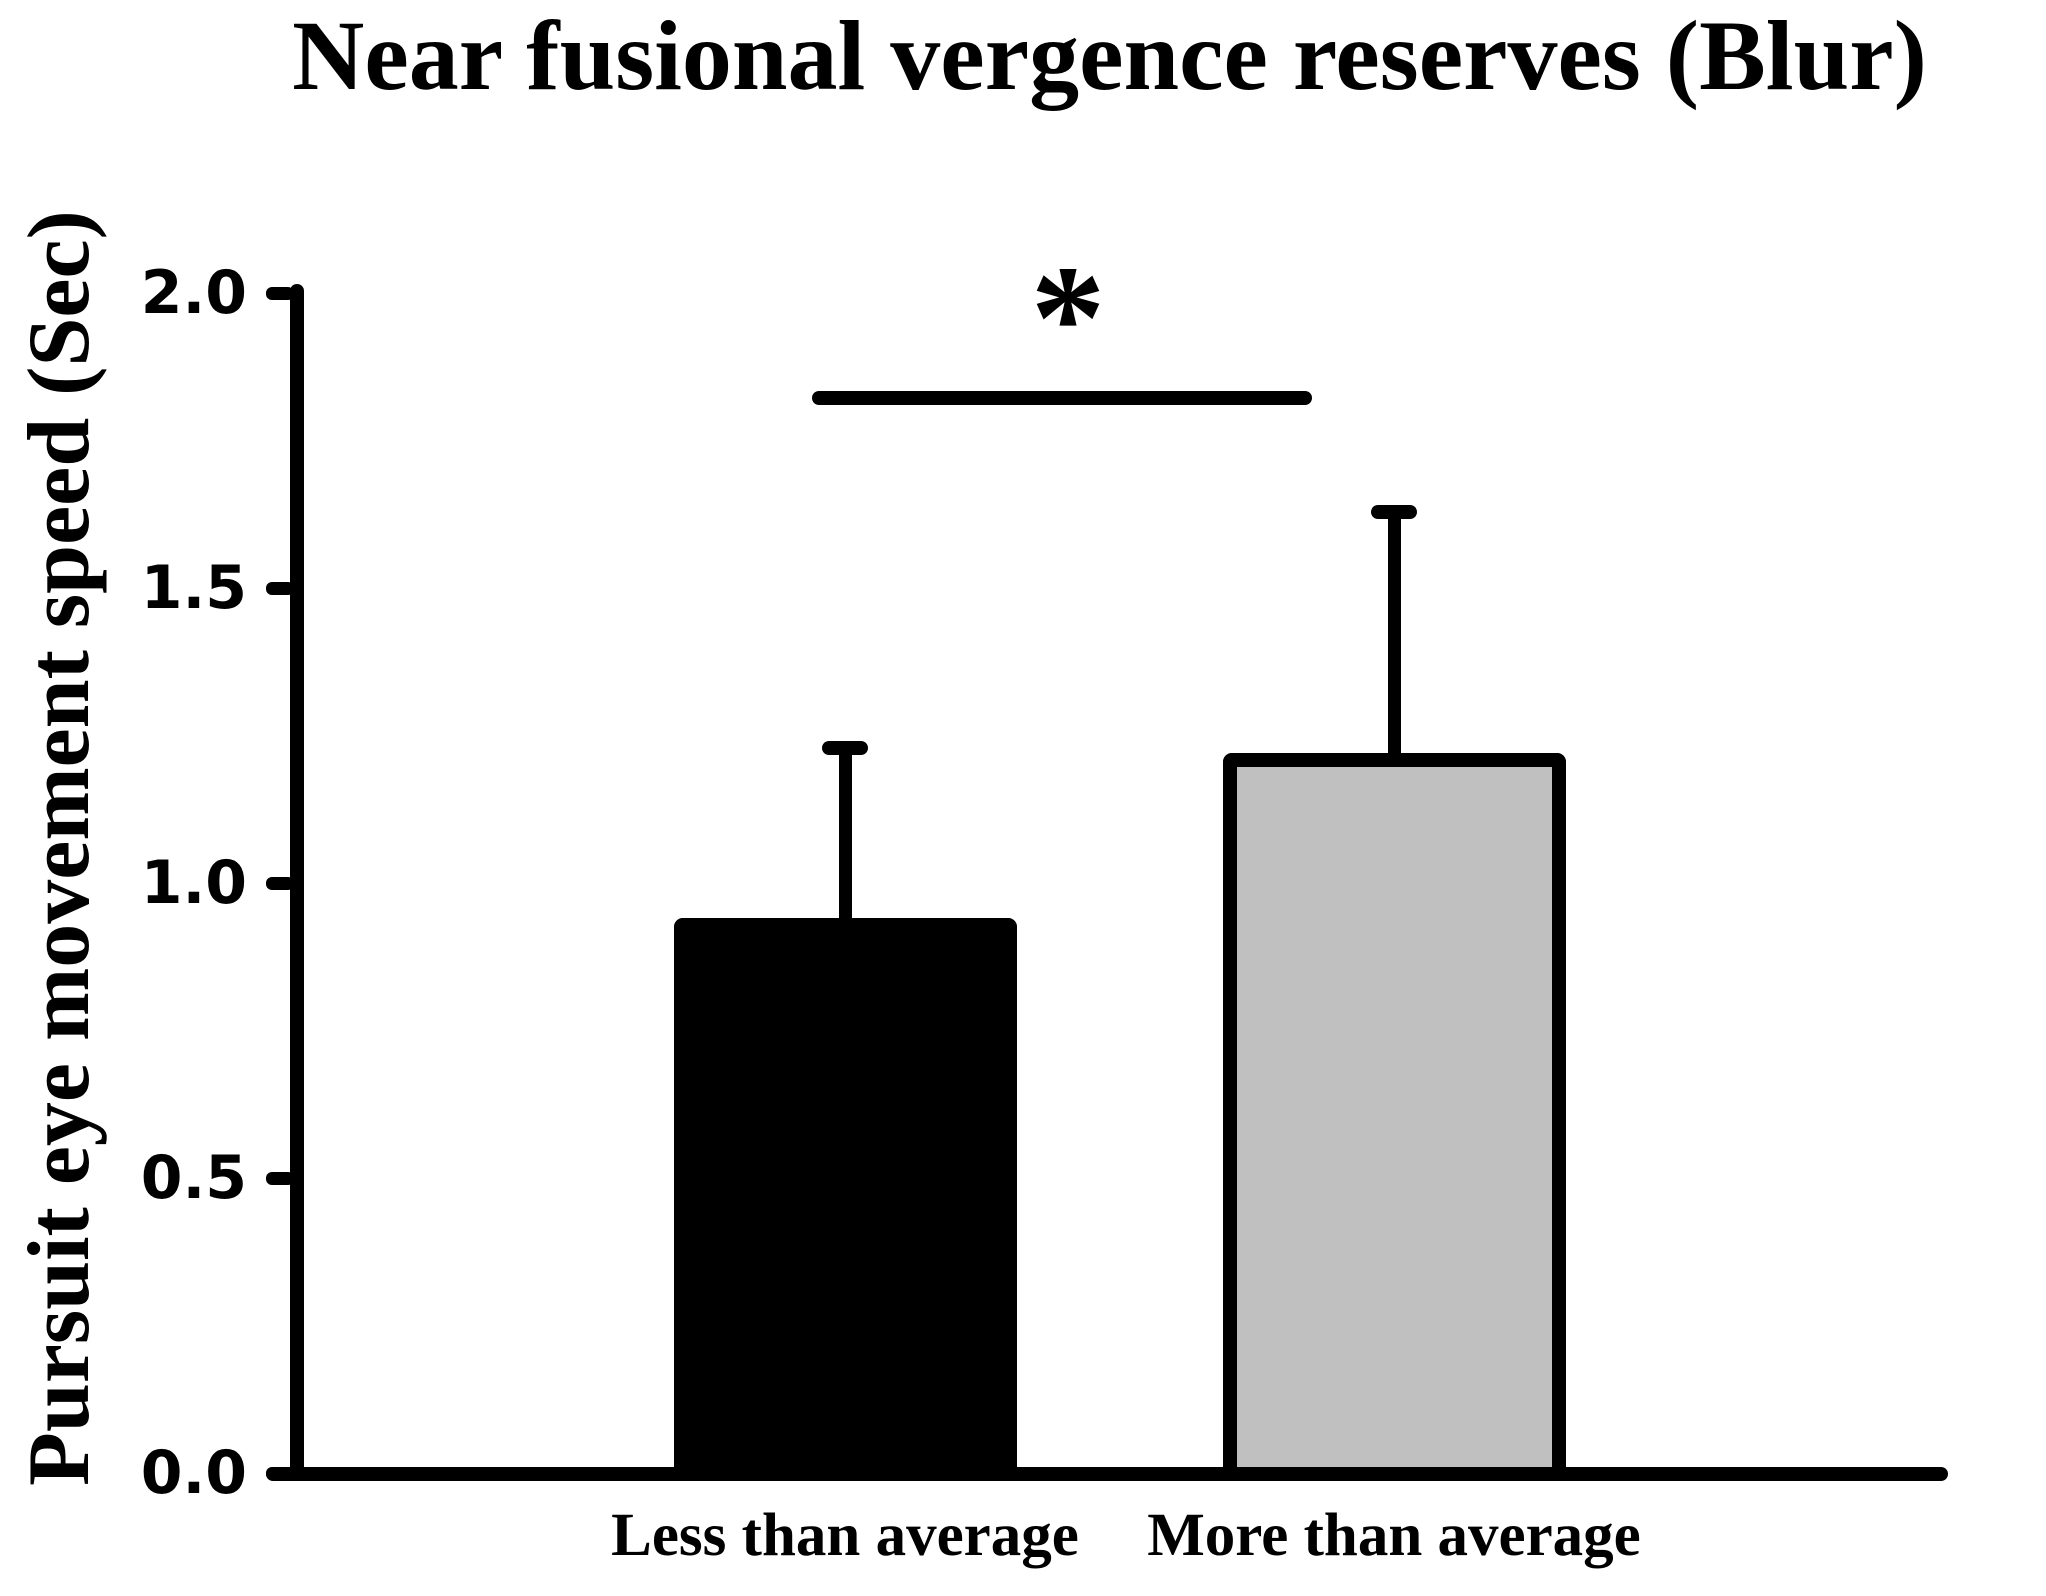 Image resolution: width=2046 pixels, height=1596 pixels. Describe the element at coordinates (1062, 398) in the screenshot. I see `significance-bracket-line` at that location.